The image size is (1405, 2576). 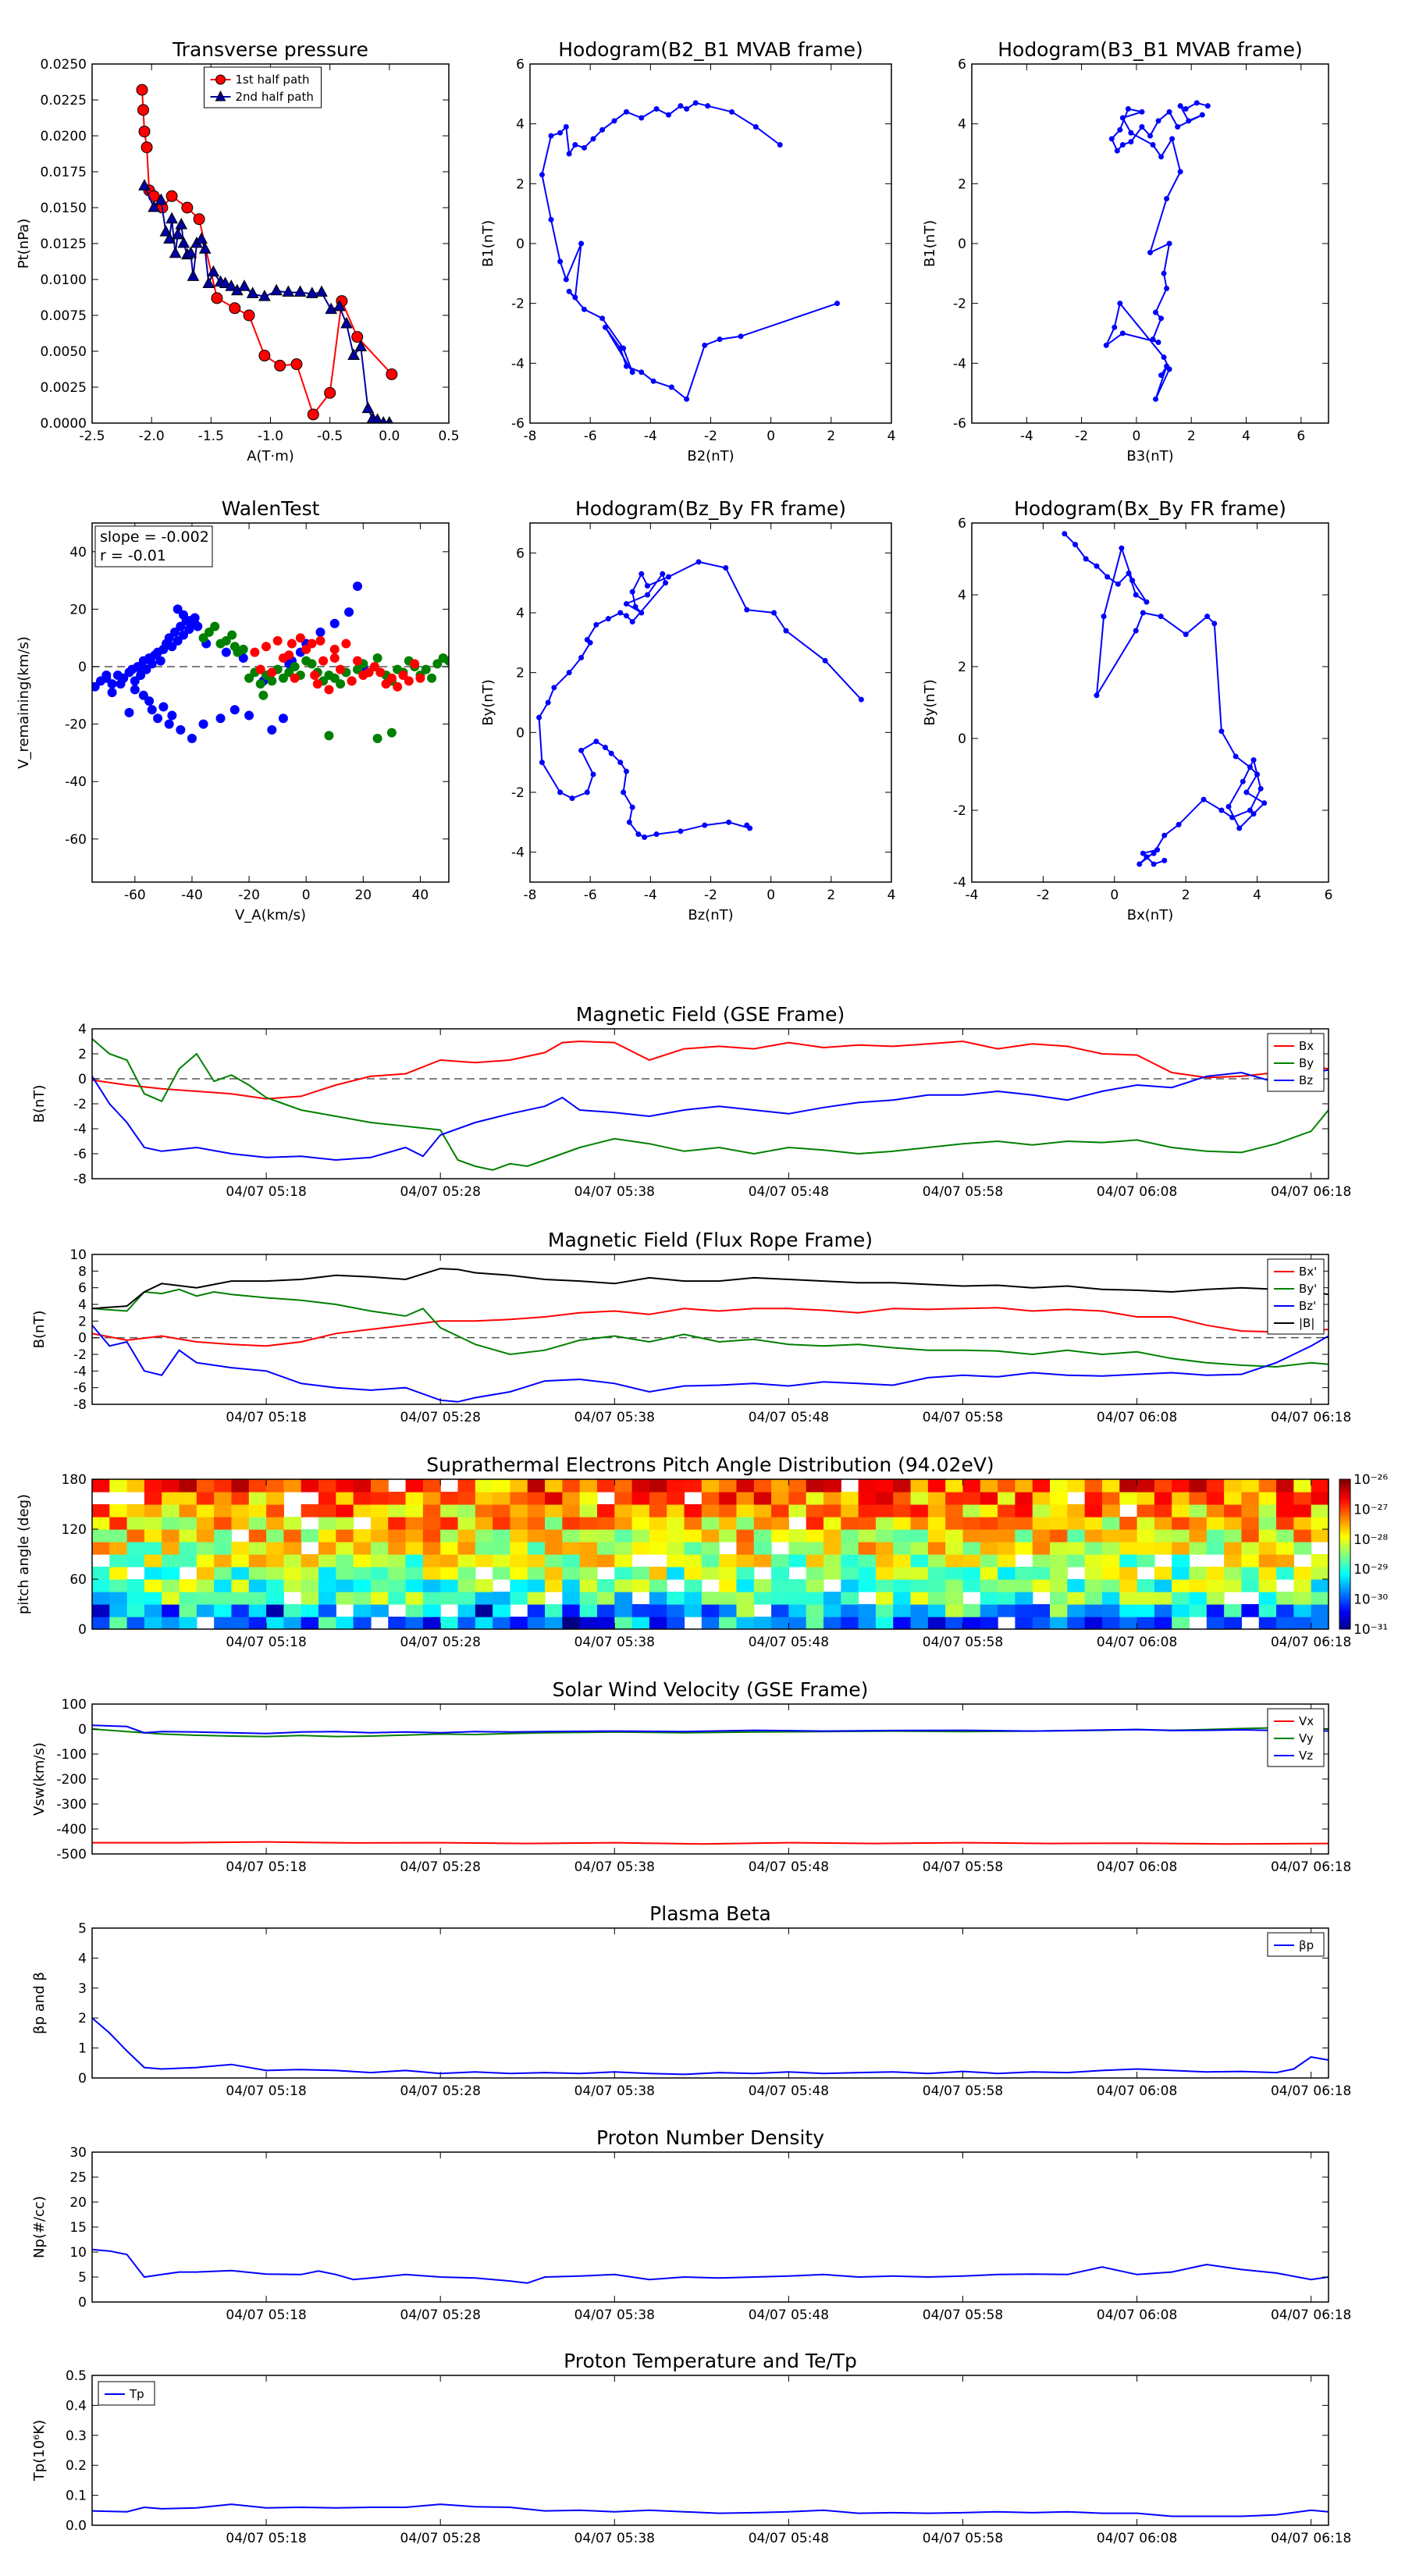 I want to click on y-tick-label: 180, so click(x=74, y=1480).